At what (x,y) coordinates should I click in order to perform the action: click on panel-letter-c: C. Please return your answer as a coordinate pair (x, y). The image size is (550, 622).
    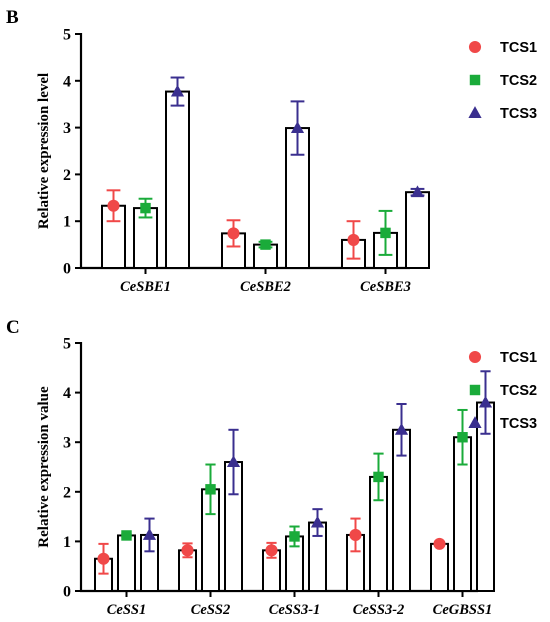
    Looking at the image, I should click on (13, 327).